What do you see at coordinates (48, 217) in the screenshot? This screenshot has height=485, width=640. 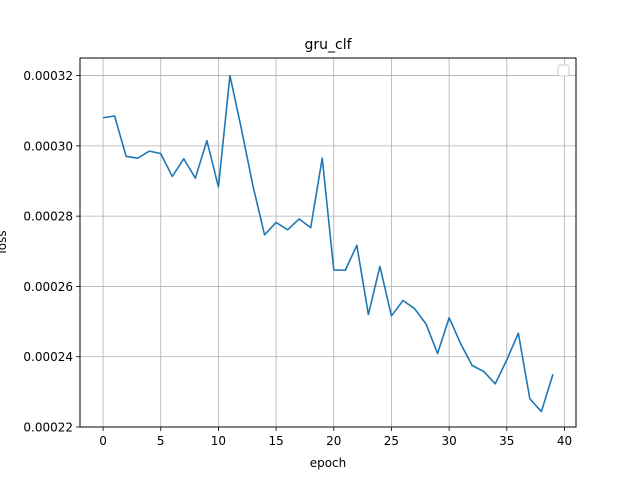 I see `y-tick-label: 0.00028` at bounding box center [48, 217].